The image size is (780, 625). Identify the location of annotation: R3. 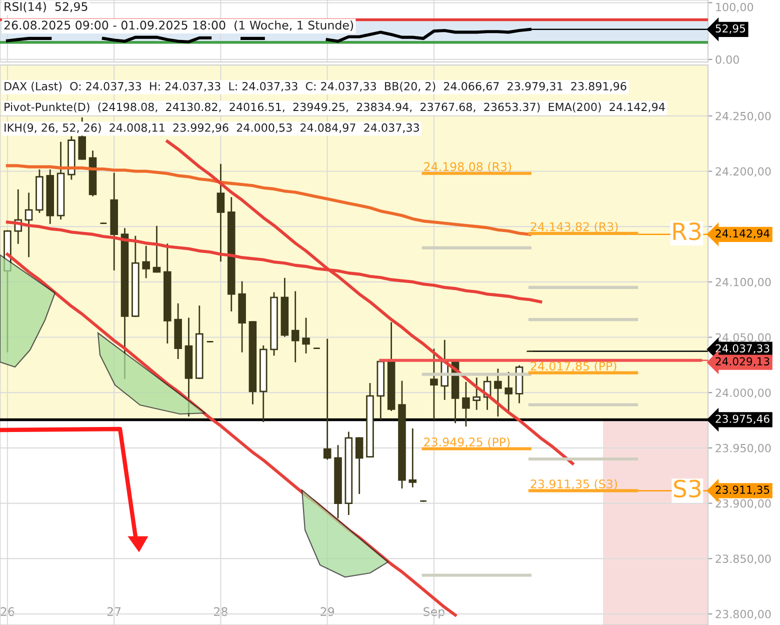
(687, 231).